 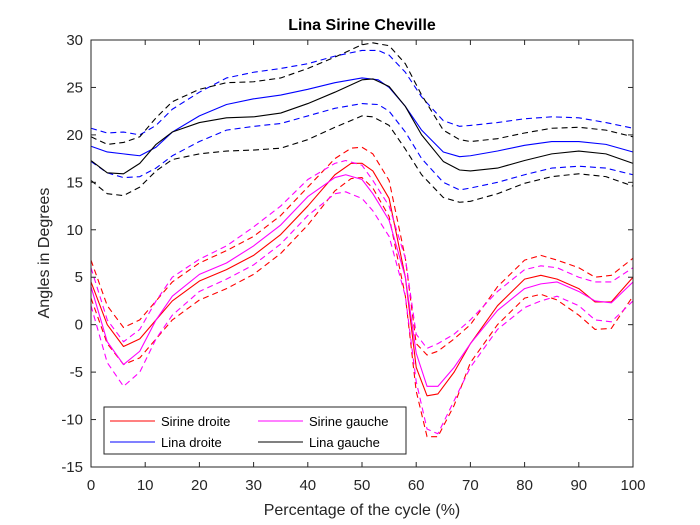 I want to click on x-tick-label: 100, so click(x=632, y=485).